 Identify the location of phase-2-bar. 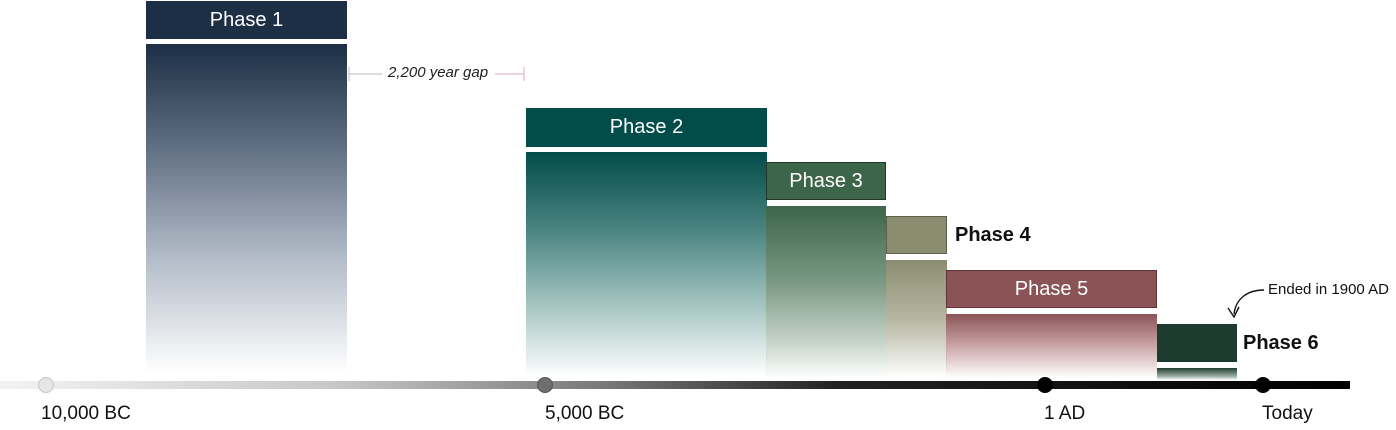
(646, 264).